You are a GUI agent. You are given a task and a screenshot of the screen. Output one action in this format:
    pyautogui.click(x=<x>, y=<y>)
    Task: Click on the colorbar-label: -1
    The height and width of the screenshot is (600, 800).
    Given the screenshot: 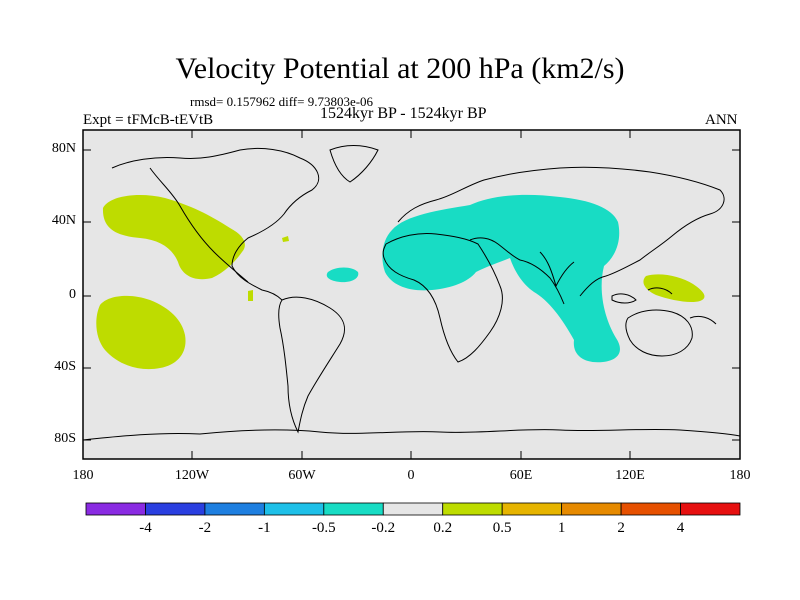 What is the action you would take?
    pyautogui.click(x=264, y=528)
    